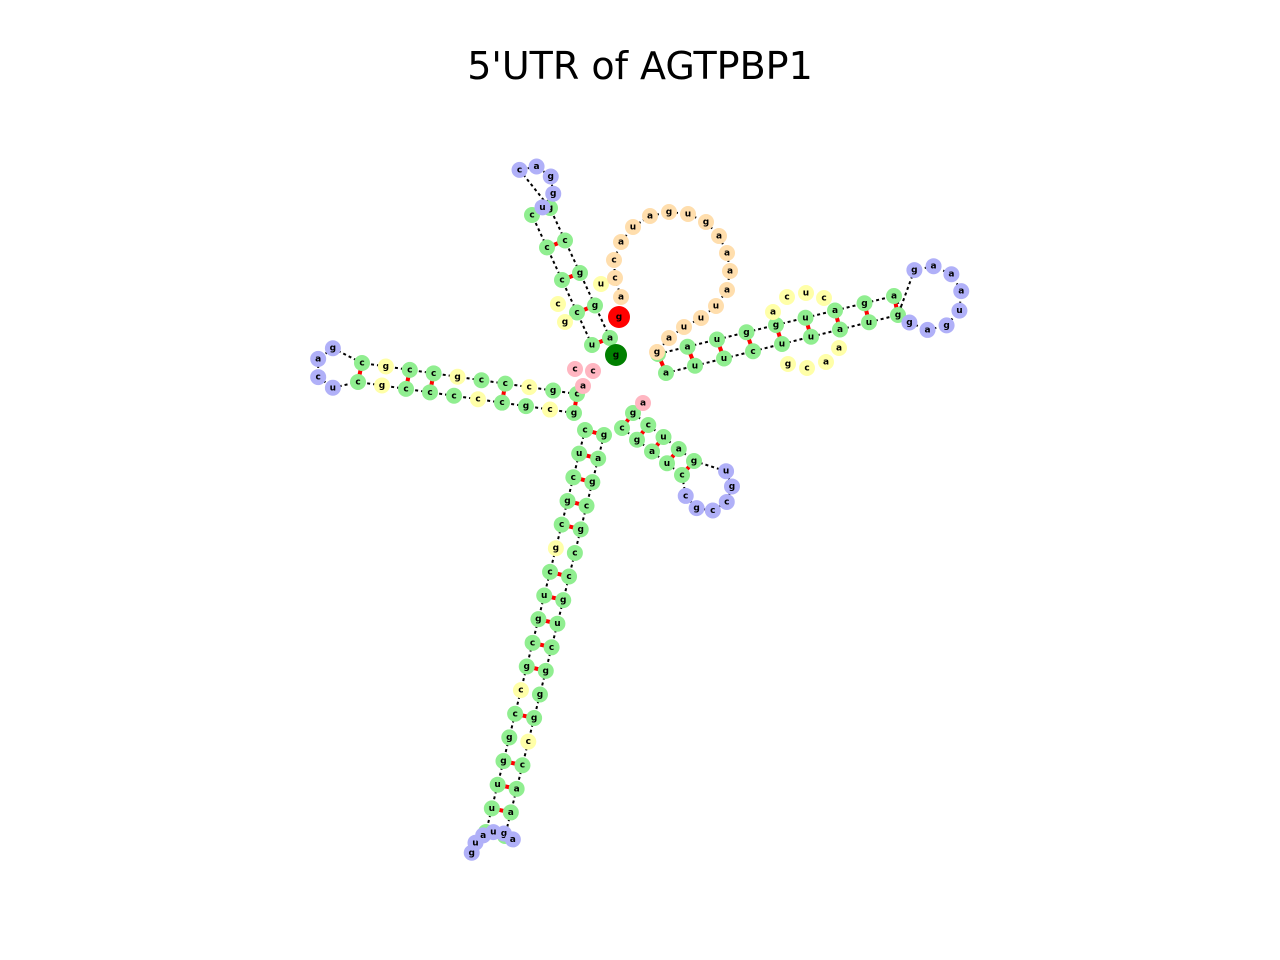  What do you see at coordinates (553, 193) in the screenshot?
I see `top-hairpin-nucleotide: g` at bounding box center [553, 193].